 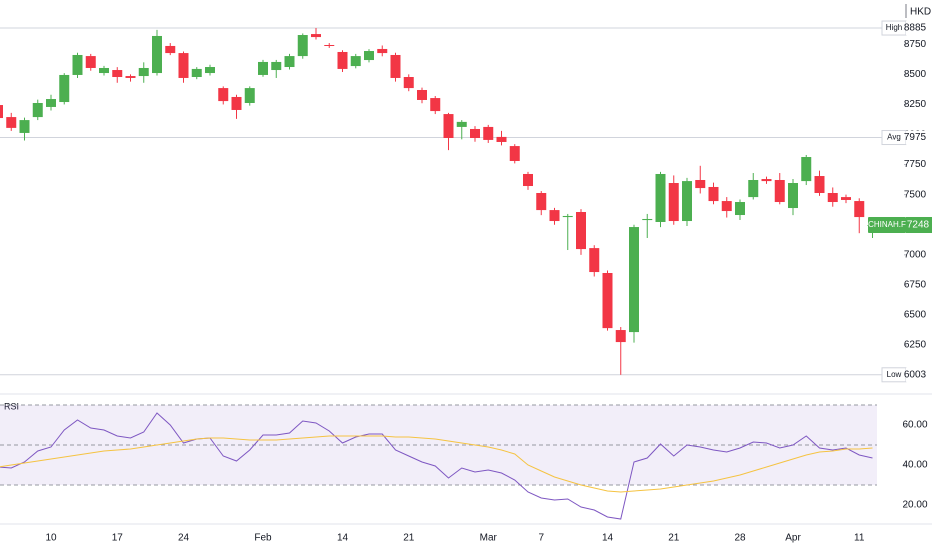 I want to click on rsi-title: RSI, so click(x=11, y=406).